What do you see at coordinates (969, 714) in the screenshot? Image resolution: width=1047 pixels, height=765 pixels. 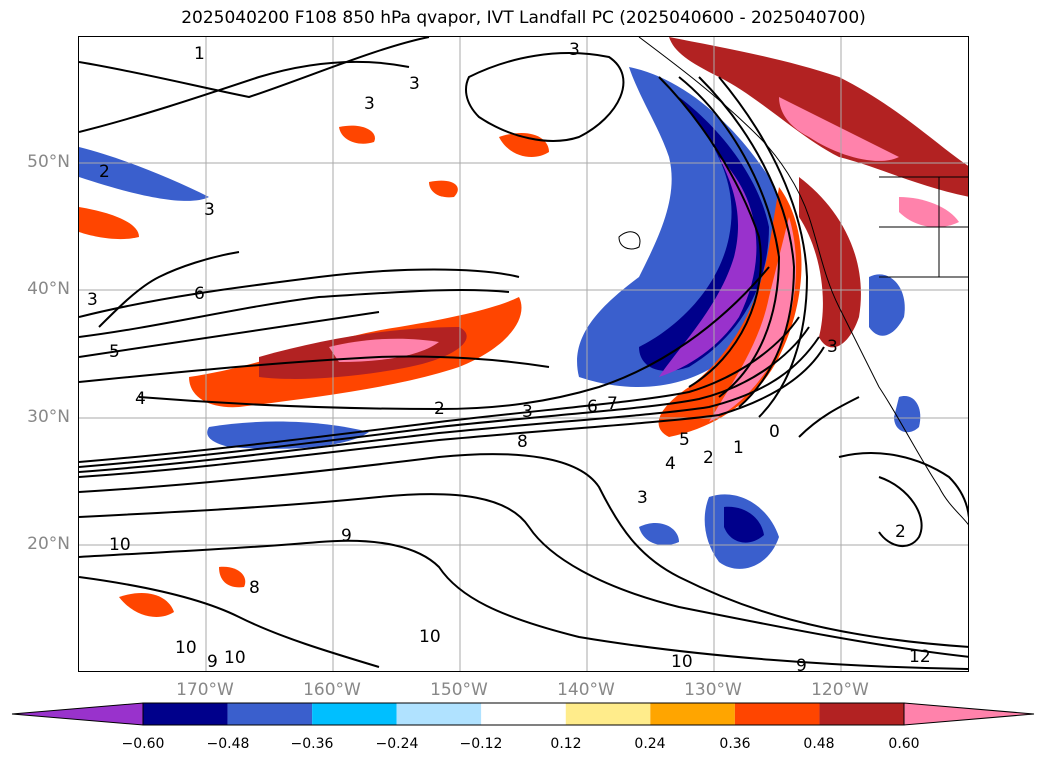 I see `colorbar-extend-high` at bounding box center [969, 714].